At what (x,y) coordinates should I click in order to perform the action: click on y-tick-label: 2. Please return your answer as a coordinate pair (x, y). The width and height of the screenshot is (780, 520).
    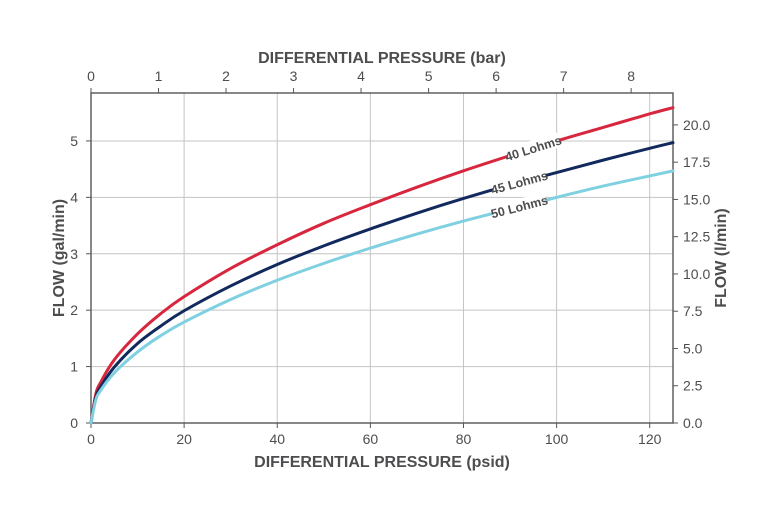
    Looking at the image, I should click on (74, 310).